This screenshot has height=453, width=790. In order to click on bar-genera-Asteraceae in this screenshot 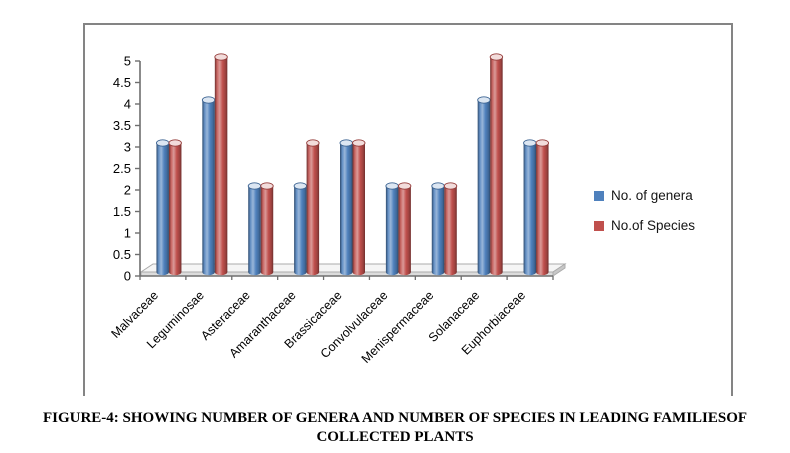, I will do `click(254, 229)`.